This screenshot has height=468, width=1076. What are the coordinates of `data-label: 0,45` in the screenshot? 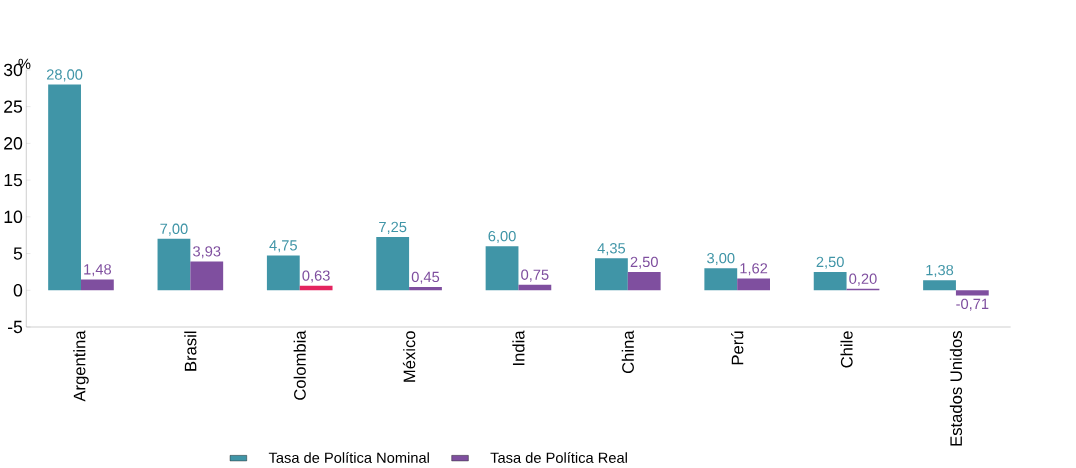 It's located at (425, 277).